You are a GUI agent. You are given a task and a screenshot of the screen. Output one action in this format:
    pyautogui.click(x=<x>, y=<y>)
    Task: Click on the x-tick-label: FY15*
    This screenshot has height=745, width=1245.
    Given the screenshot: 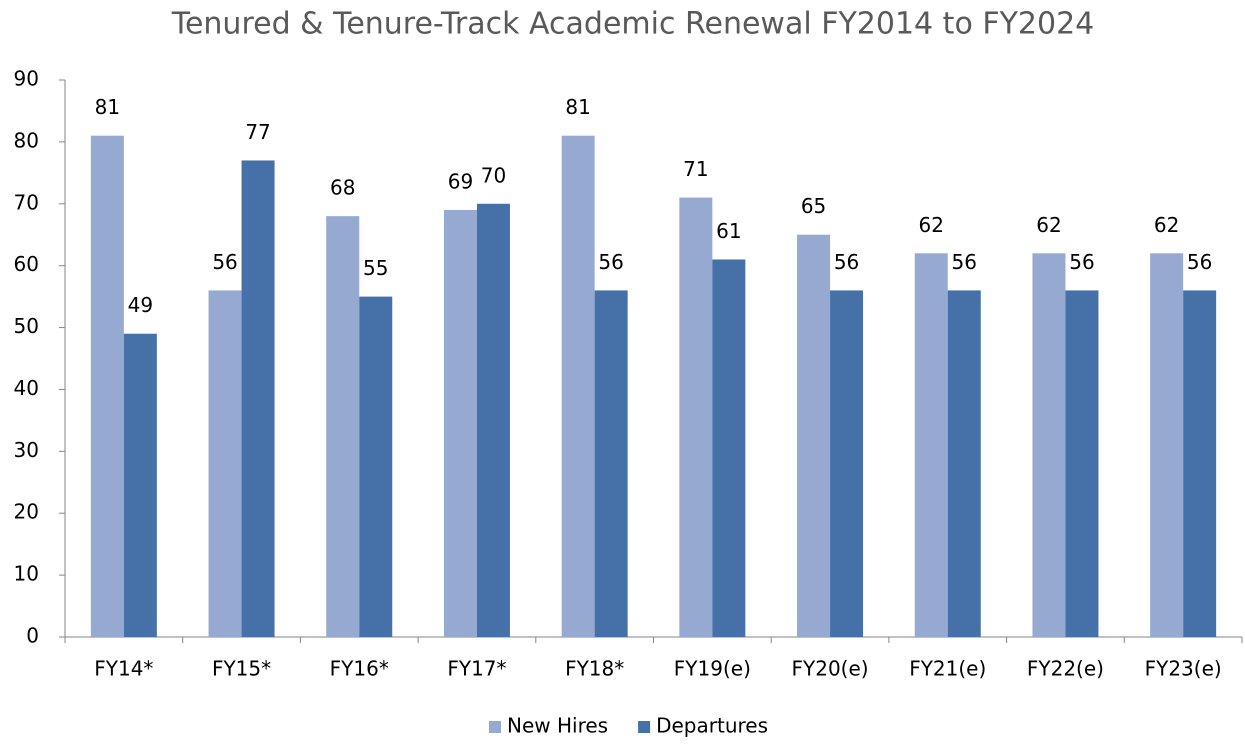 What is the action you would take?
    pyautogui.click(x=241, y=669)
    